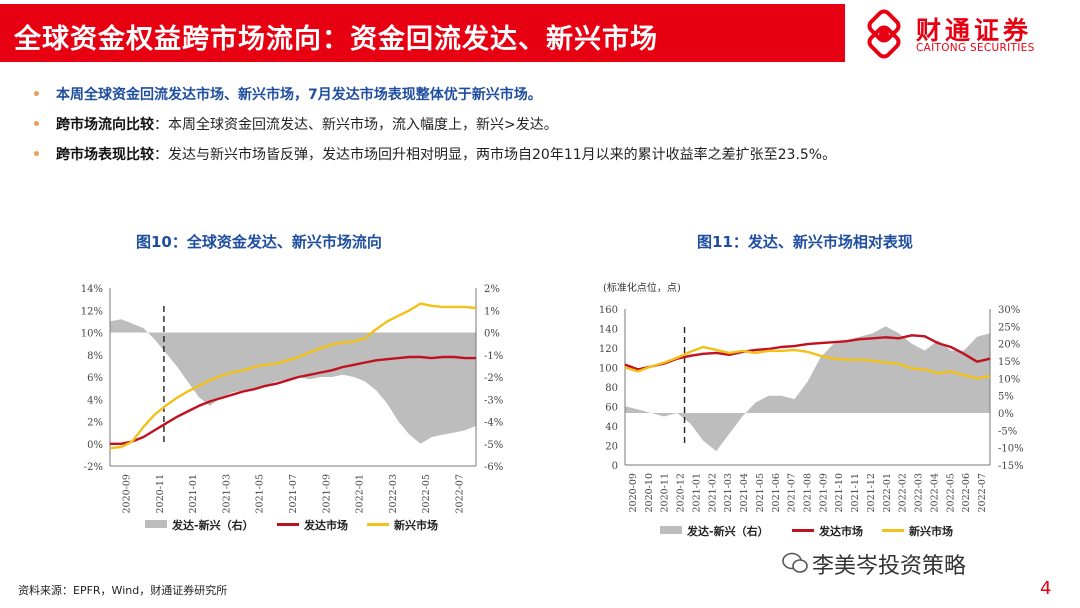 The width and height of the screenshot is (1080, 608). Describe the element at coordinates (649, 492) in the screenshot. I see `x-tick-label: 2020-10` at that location.